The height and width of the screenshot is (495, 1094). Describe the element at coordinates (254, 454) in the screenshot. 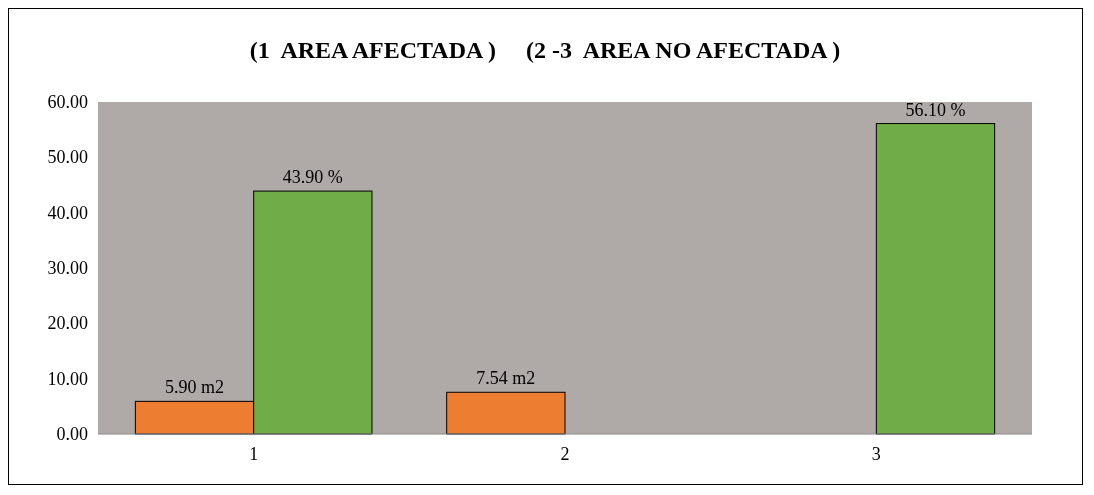

I see `x-tick-label: 1` at that location.